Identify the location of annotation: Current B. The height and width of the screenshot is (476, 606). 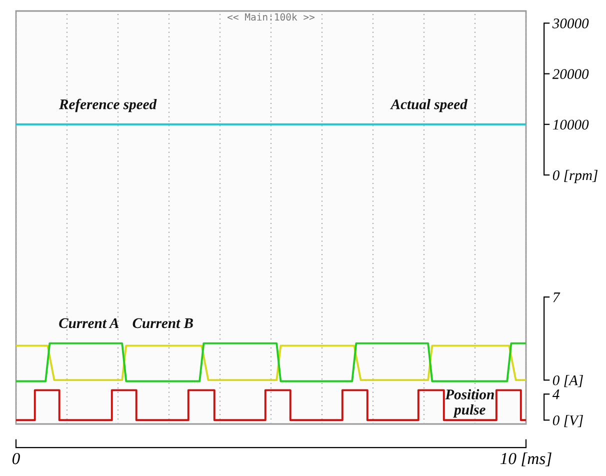
(162, 323).